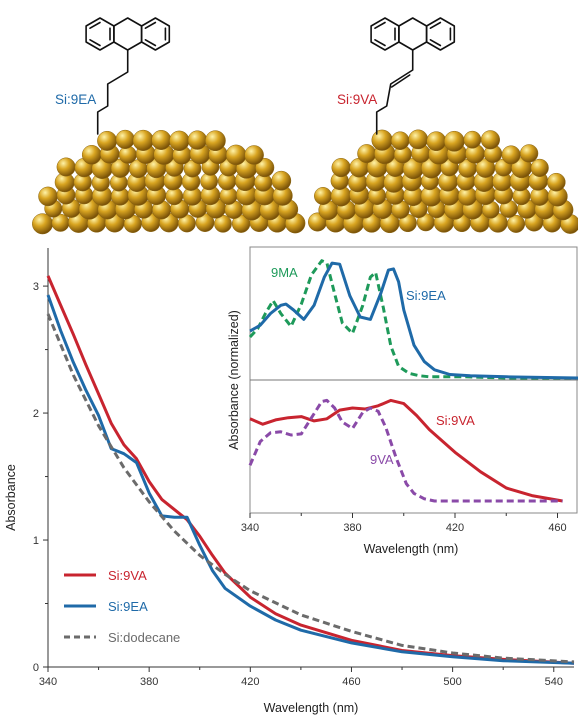 The width and height of the screenshot is (578, 720). What do you see at coordinates (357, 99) in the screenshot?
I see `molecule-label-si-9va: Si:9VA` at bounding box center [357, 99].